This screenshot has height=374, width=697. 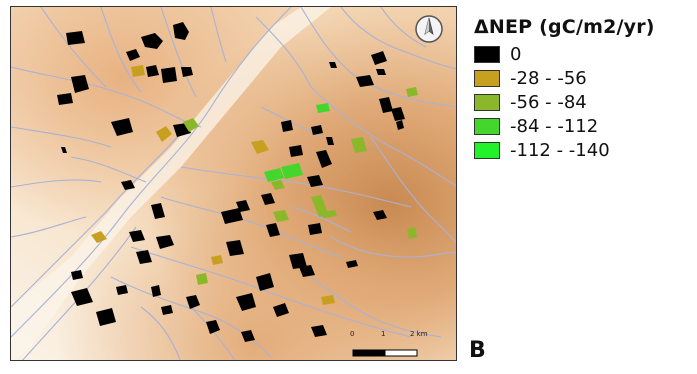 What do you see at coordinates (419, 334) in the screenshot?
I see `scale-tick-2: 2 km` at bounding box center [419, 334].